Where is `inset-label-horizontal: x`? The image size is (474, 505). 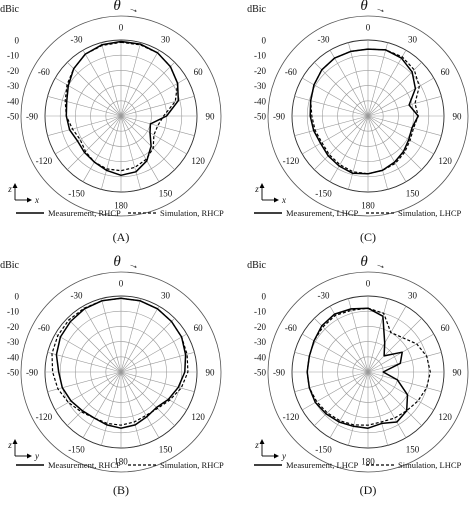
inset-label-horizontal: x is located at coordinates (36, 200).